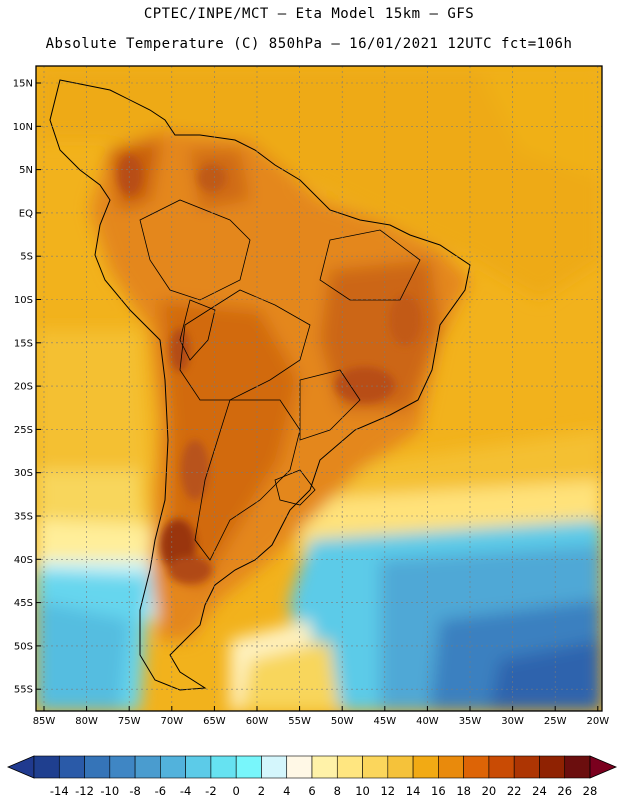  I want to click on colorbar-label: -14, so click(59, 791).